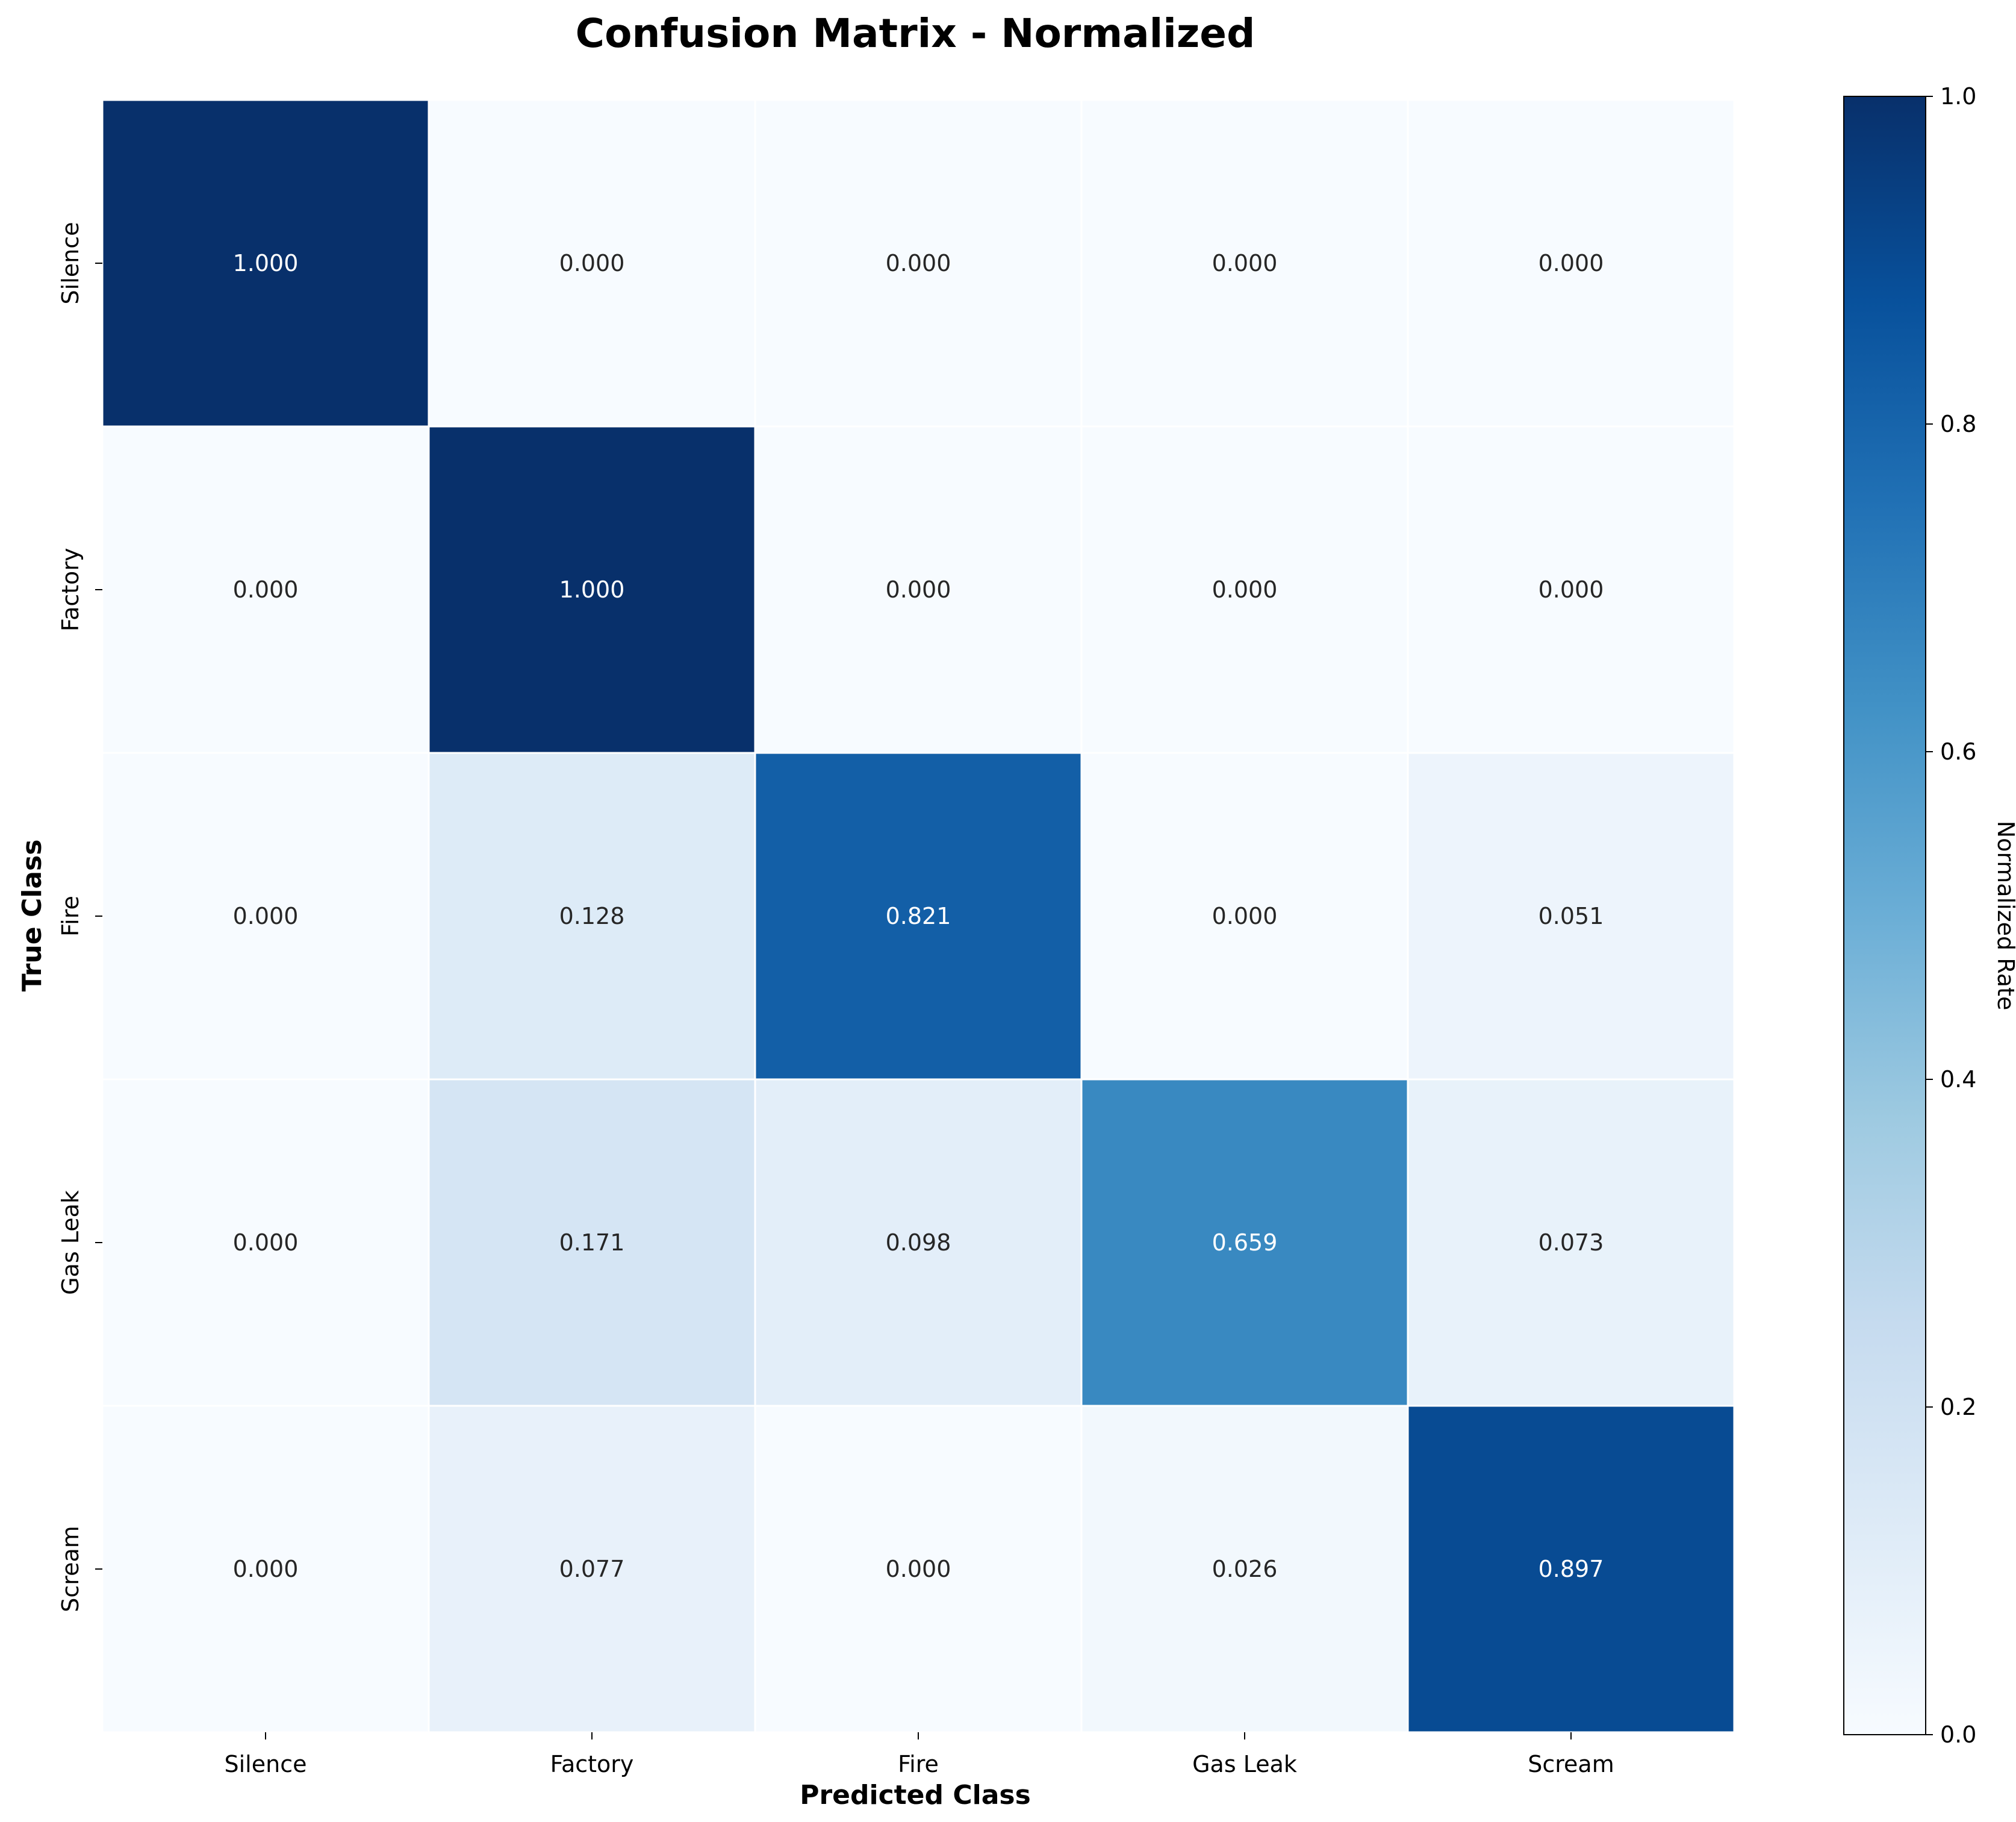 The width and height of the screenshot is (2016, 1822). What do you see at coordinates (1951, 915) in the screenshot?
I see `colorbar-ticks: 0.0 0.2 0.4 0.6 0.8 1.0` at bounding box center [1951, 915].